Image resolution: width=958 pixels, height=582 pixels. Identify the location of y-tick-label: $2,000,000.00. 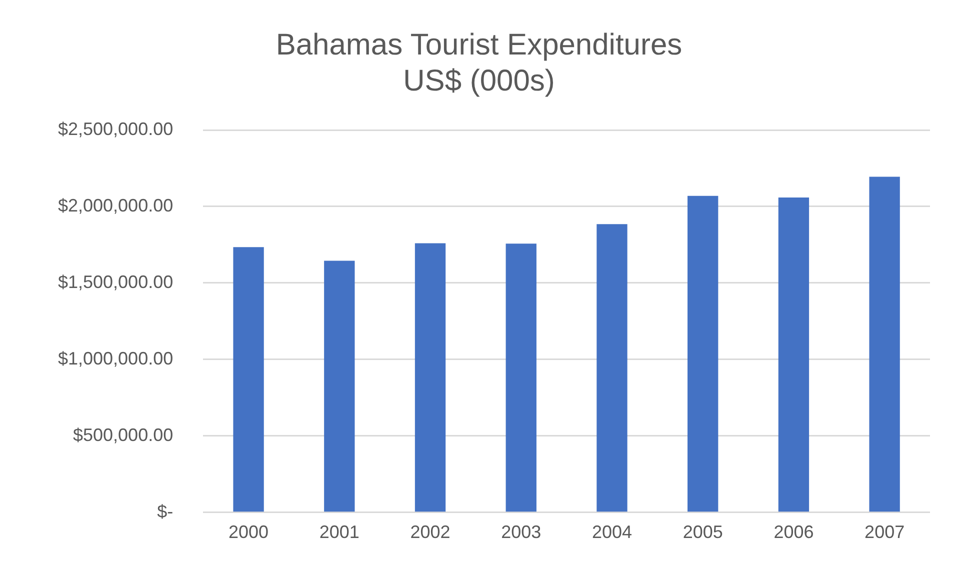
(116, 205).